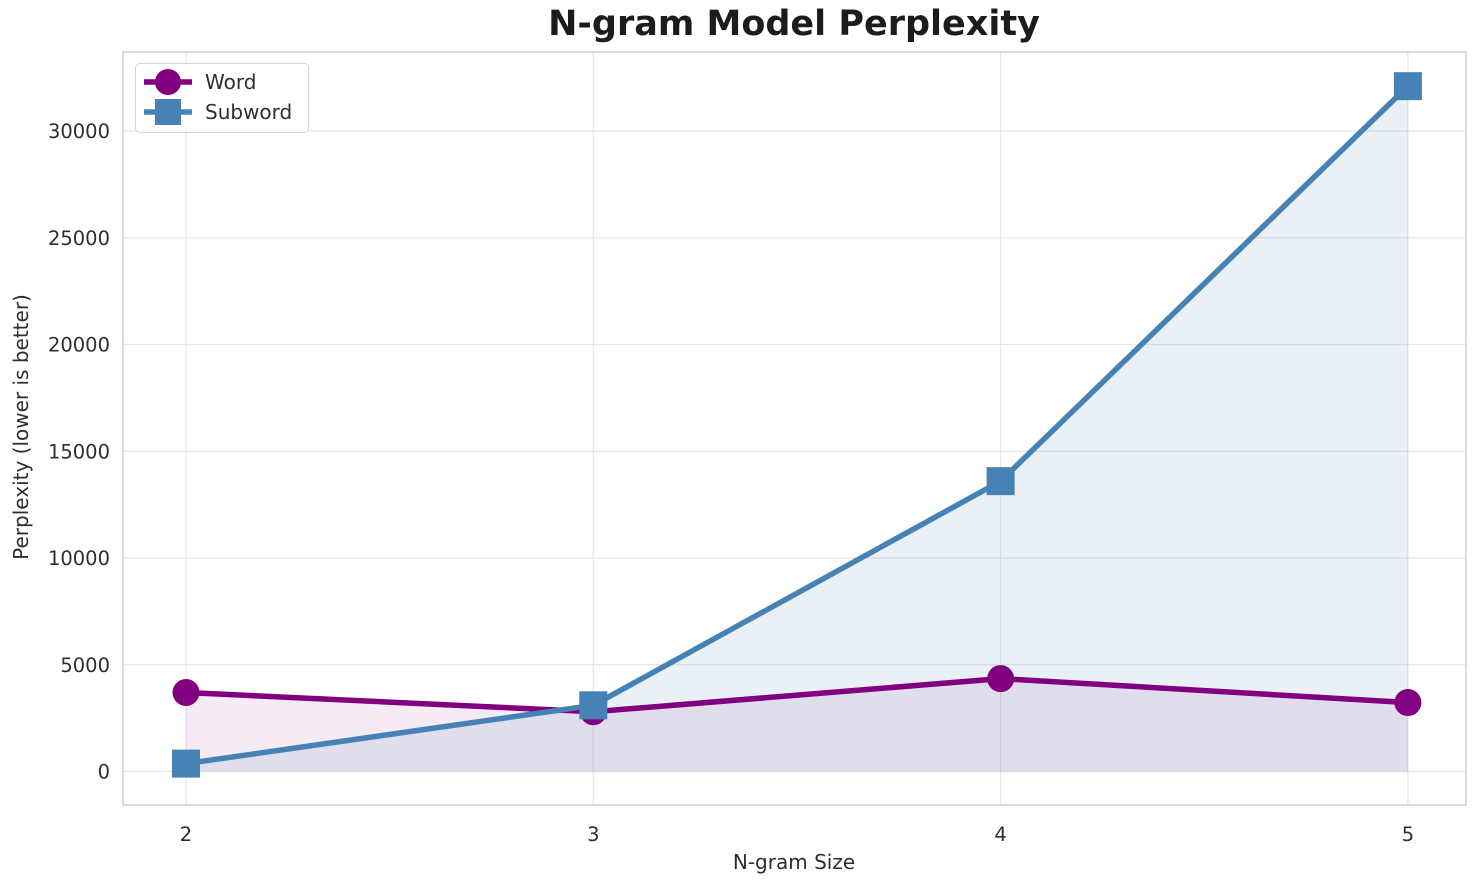 The image size is (1484, 885). What do you see at coordinates (79, 345) in the screenshot?
I see `y-tick-label-20000: 20000` at bounding box center [79, 345].